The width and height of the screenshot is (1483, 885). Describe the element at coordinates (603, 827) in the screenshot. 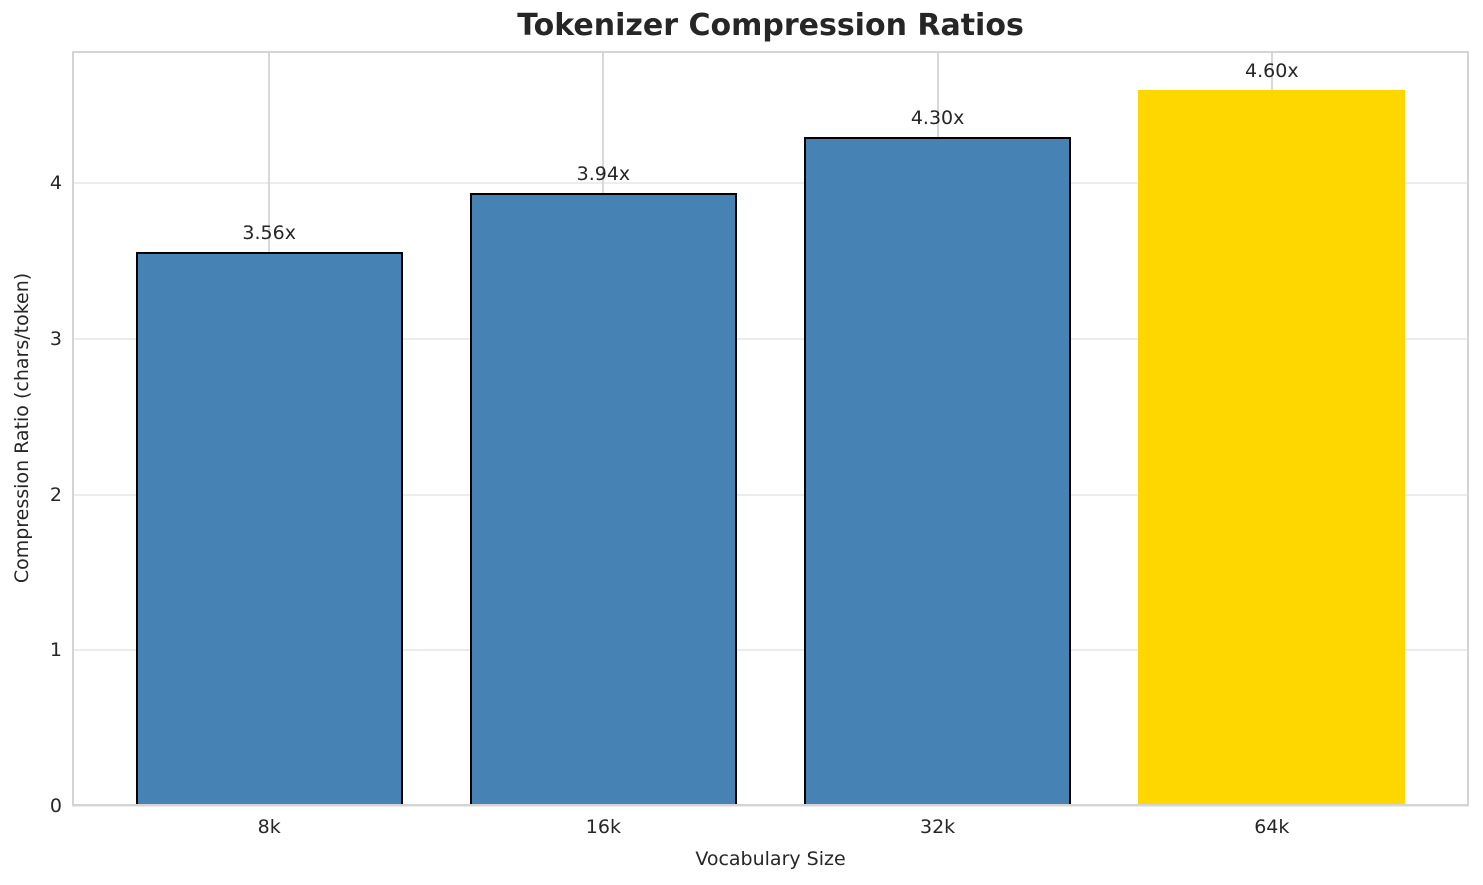

I see `x-tick-label: 16k` at that location.